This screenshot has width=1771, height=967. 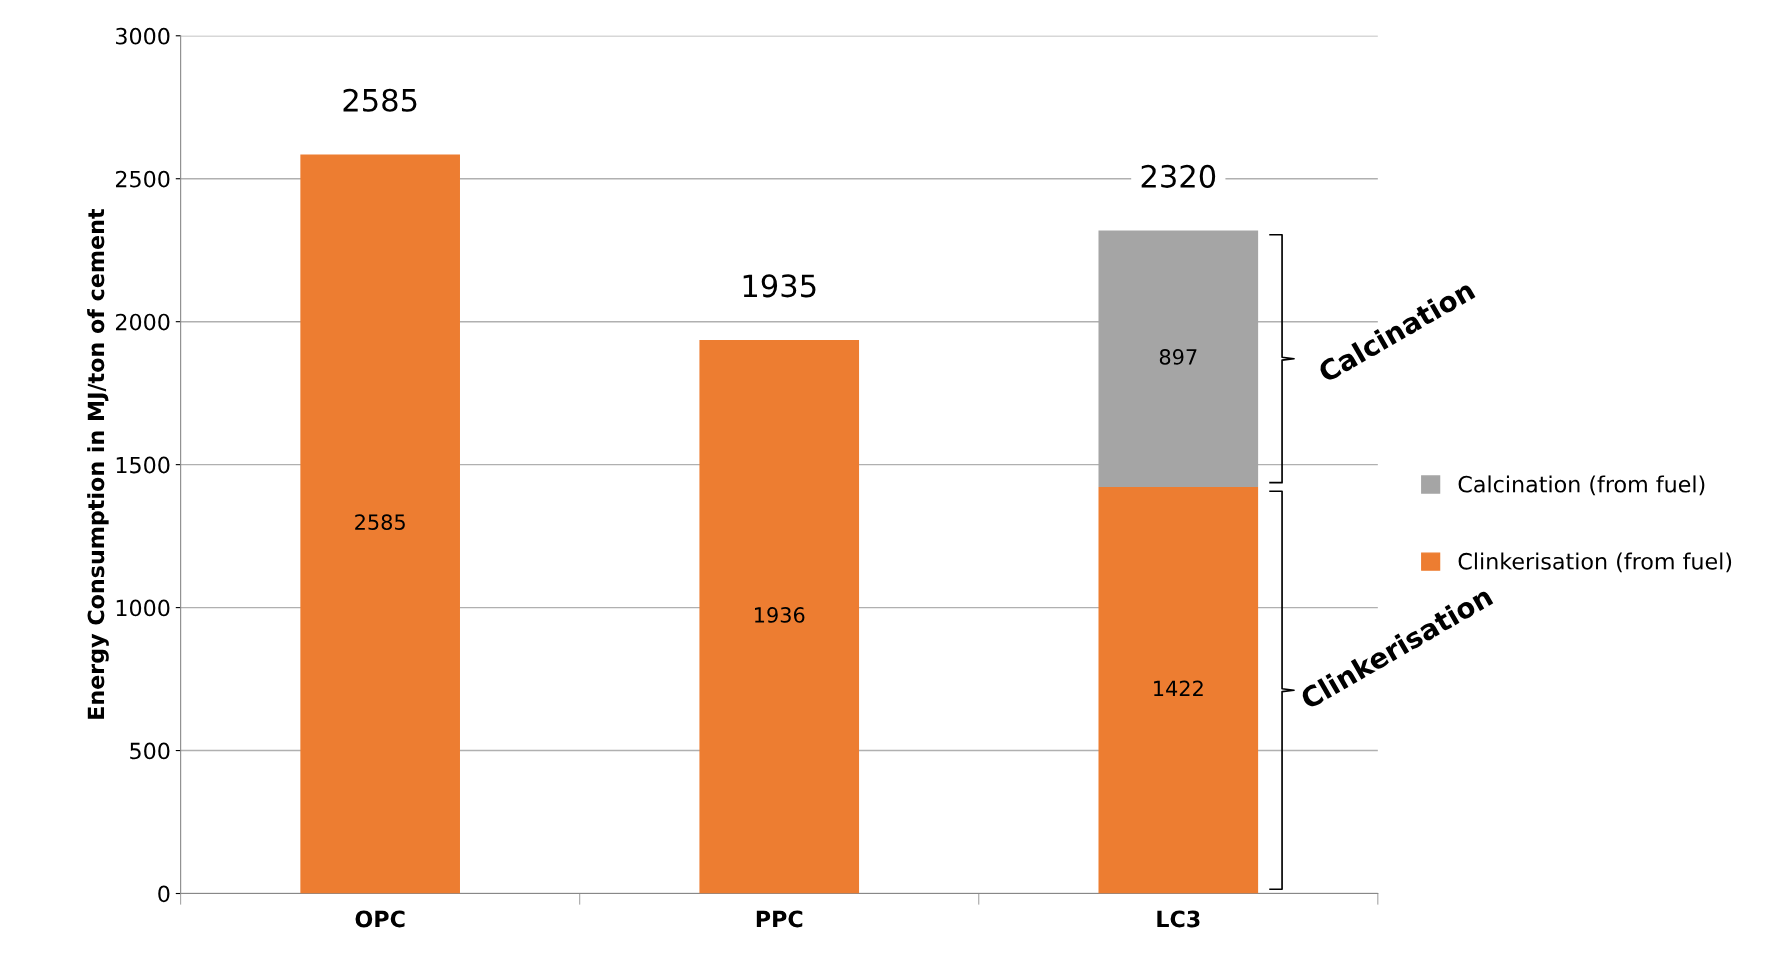 I want to click on data-label: 1936, so click(x=780, y=615).